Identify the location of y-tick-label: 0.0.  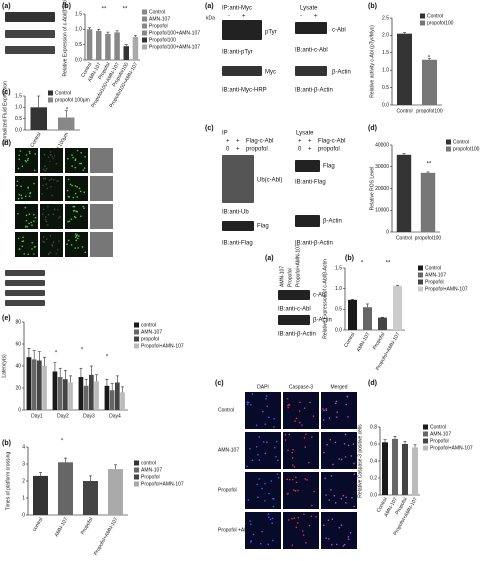
(18, 130).